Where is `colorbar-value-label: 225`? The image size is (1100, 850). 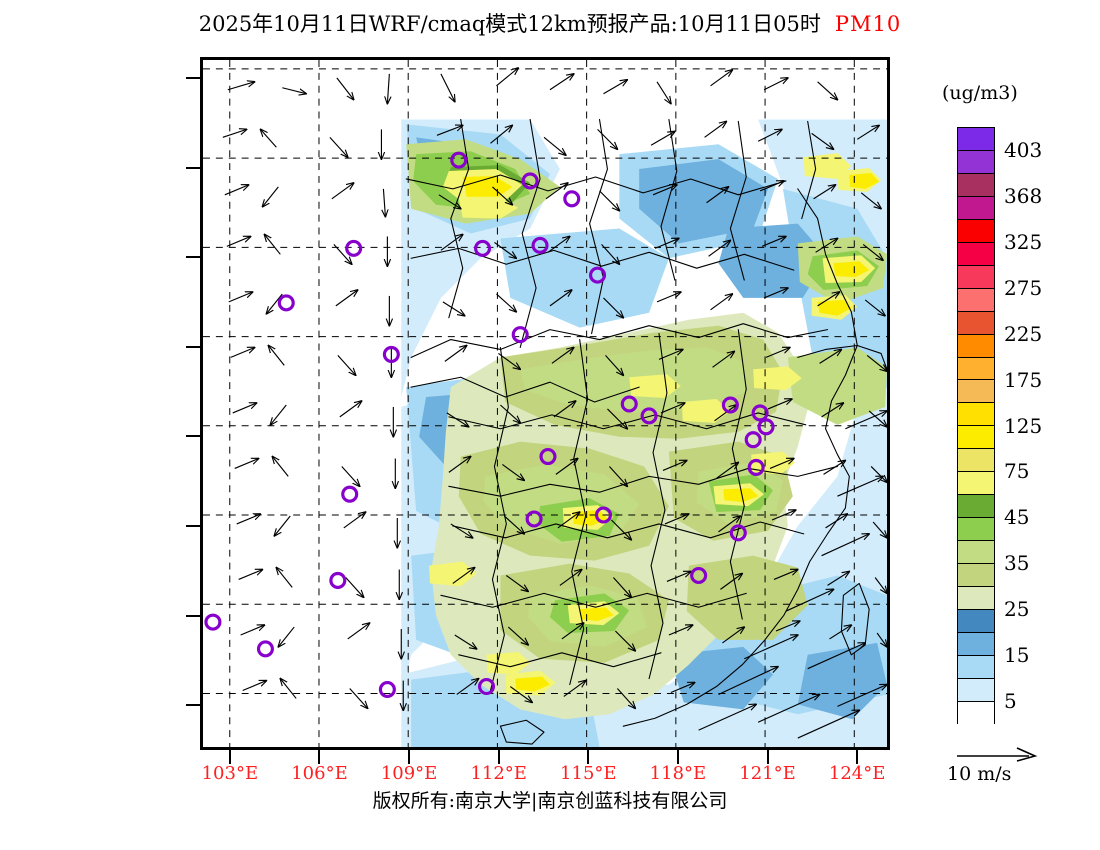 colorbar-value-label: 225 is located at coordinates (1023, 333).